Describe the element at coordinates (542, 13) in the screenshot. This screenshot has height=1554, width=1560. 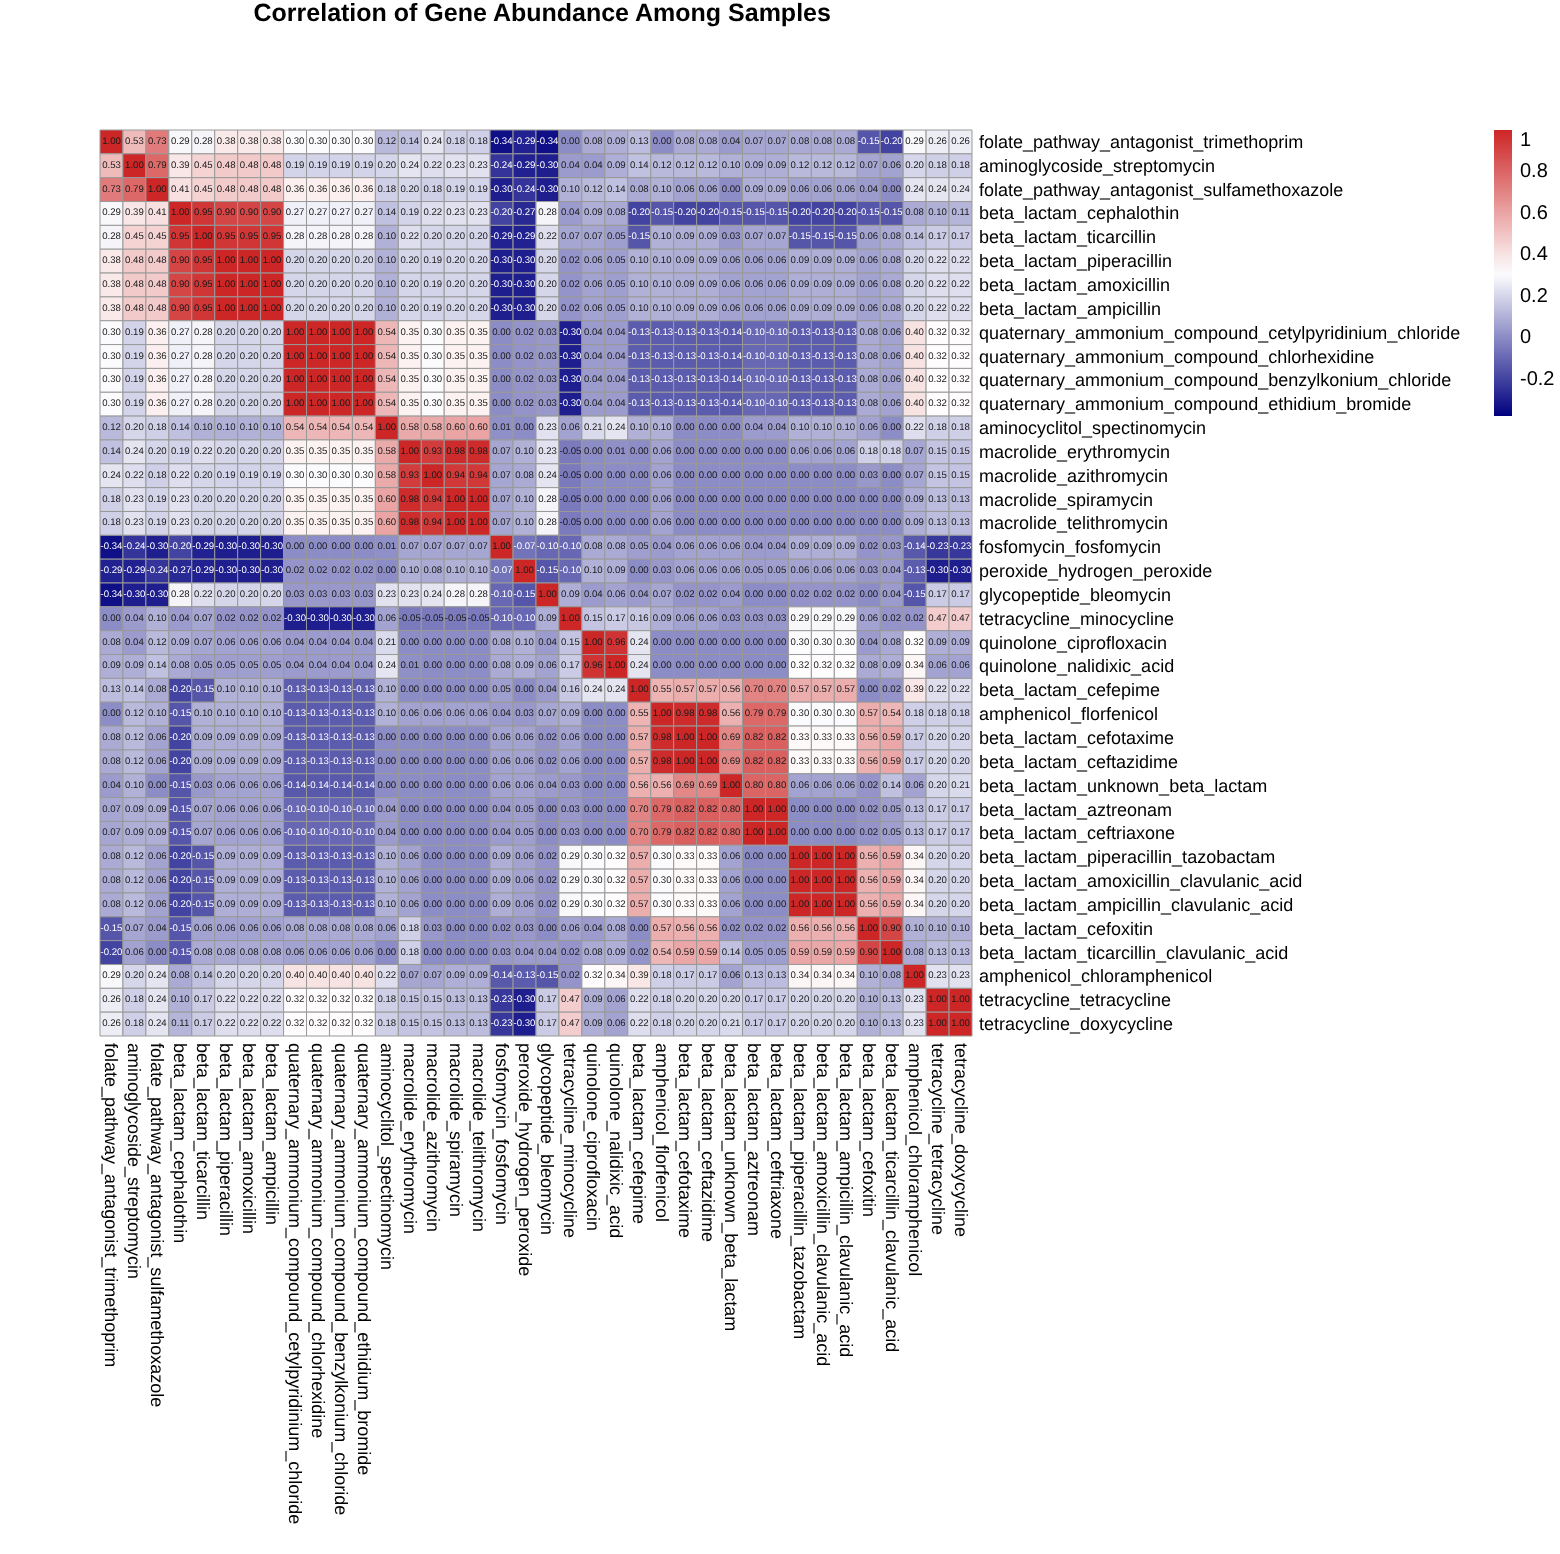
I see `chart-title: Correlation of Gene Abundance Among Samples` at that location.